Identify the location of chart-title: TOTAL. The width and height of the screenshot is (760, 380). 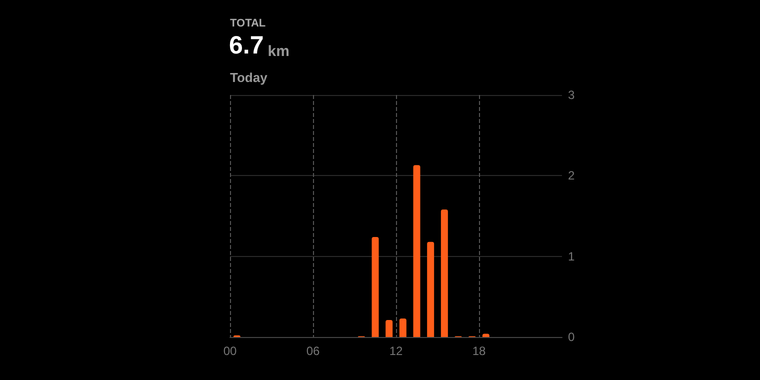
(248, 24).